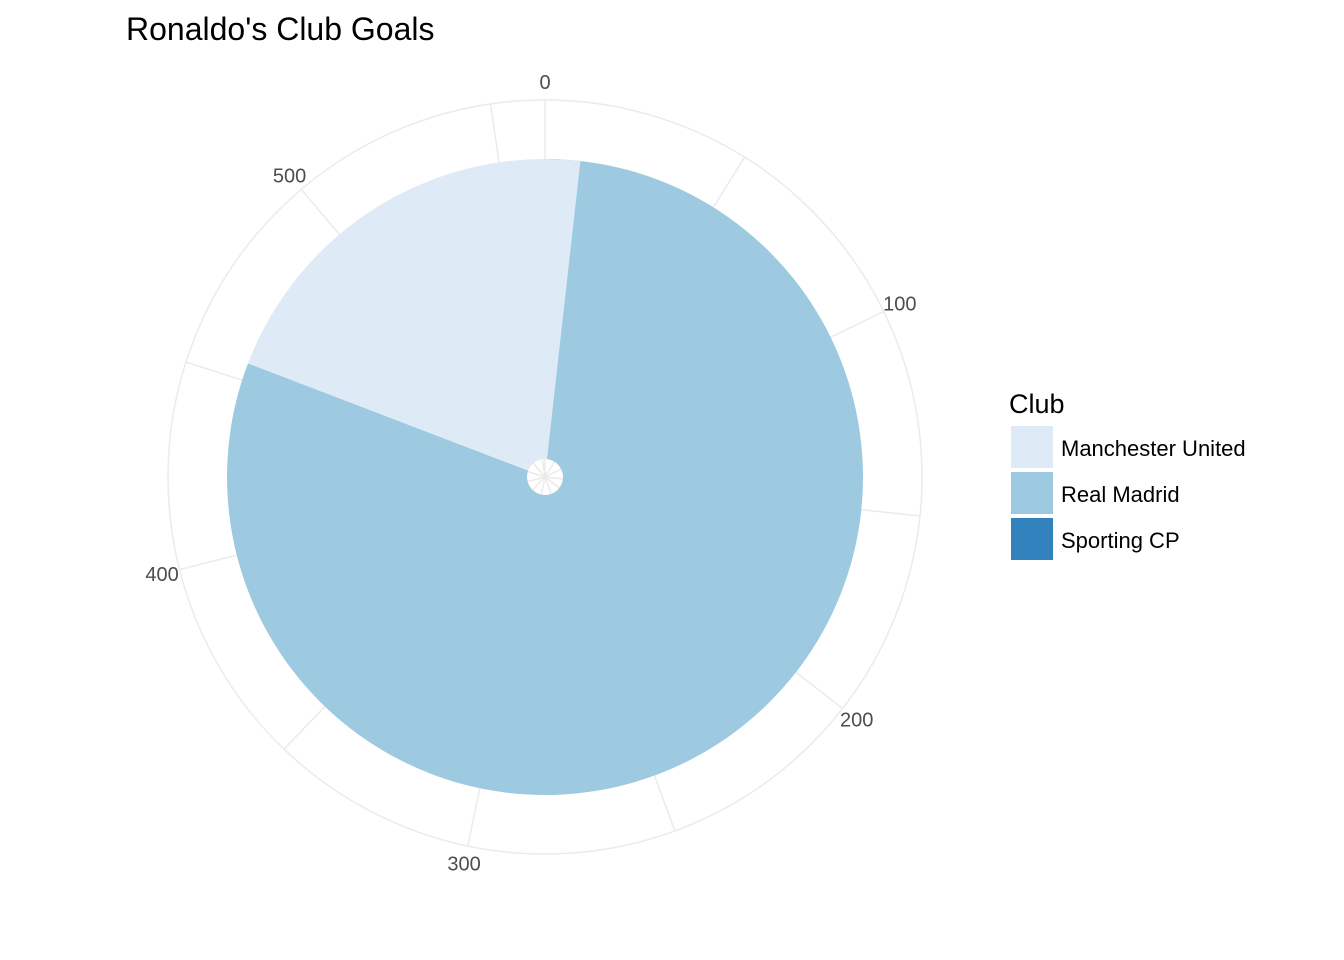  What do you see at coordinates (289, 177) in the screenshot?
I see `tick-label: 500` at bounding box center [289, 177].